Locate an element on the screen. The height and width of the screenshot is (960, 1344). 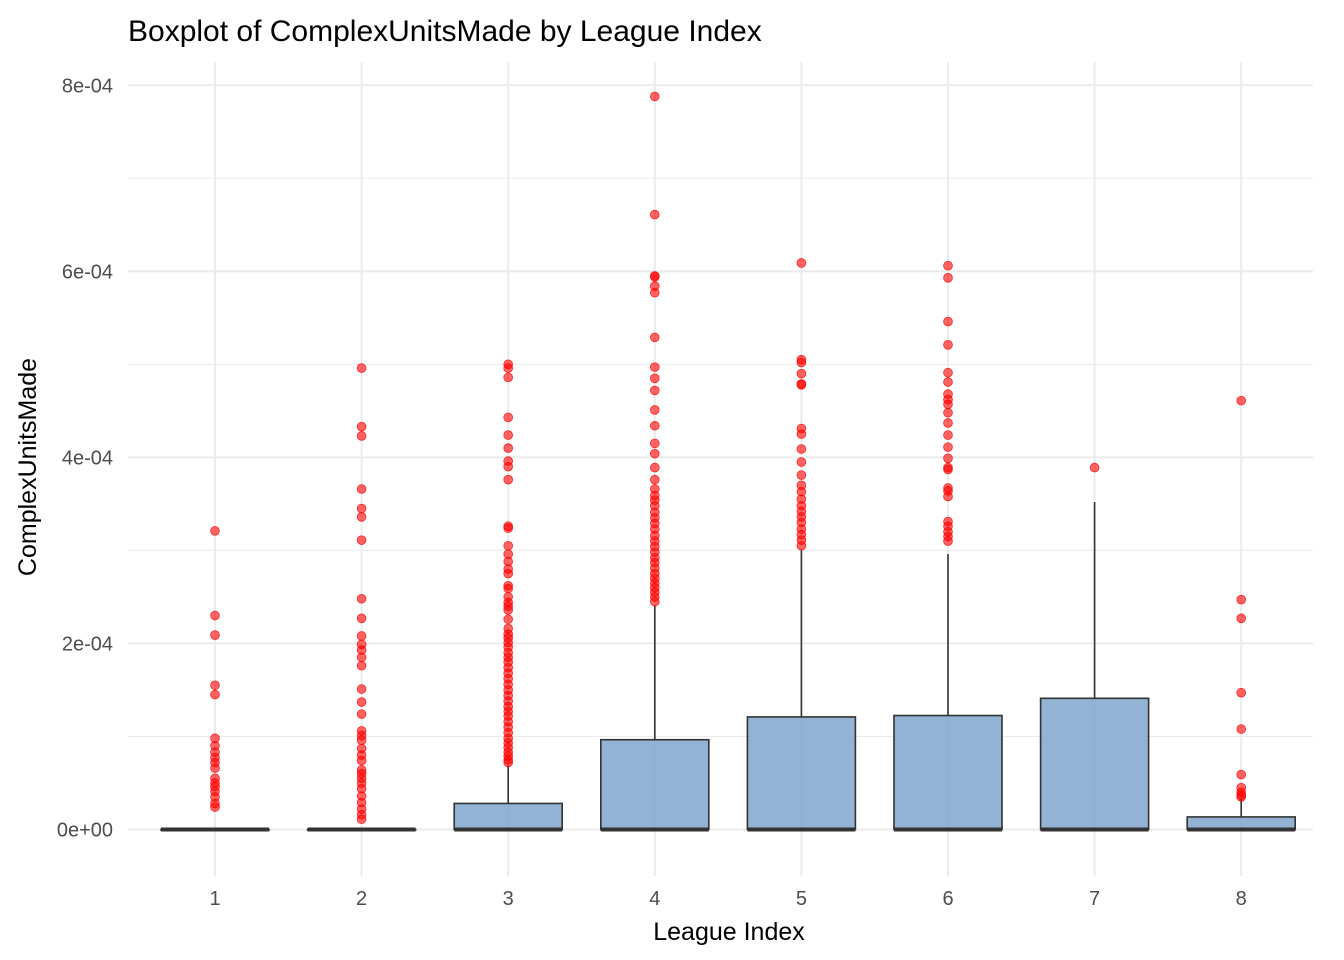
y-tick-label: 2e-04 is located at coordinates (87, 644).